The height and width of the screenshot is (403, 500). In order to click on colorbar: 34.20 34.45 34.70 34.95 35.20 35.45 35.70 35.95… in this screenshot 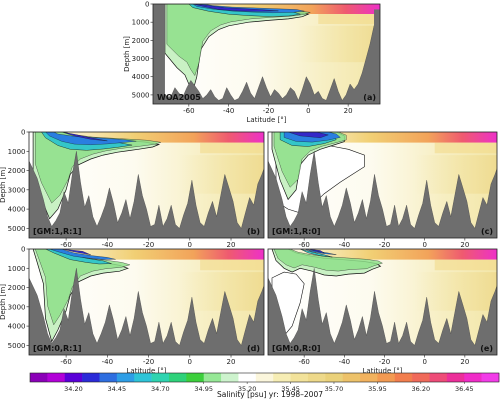, I will do `click(264, 382)`.